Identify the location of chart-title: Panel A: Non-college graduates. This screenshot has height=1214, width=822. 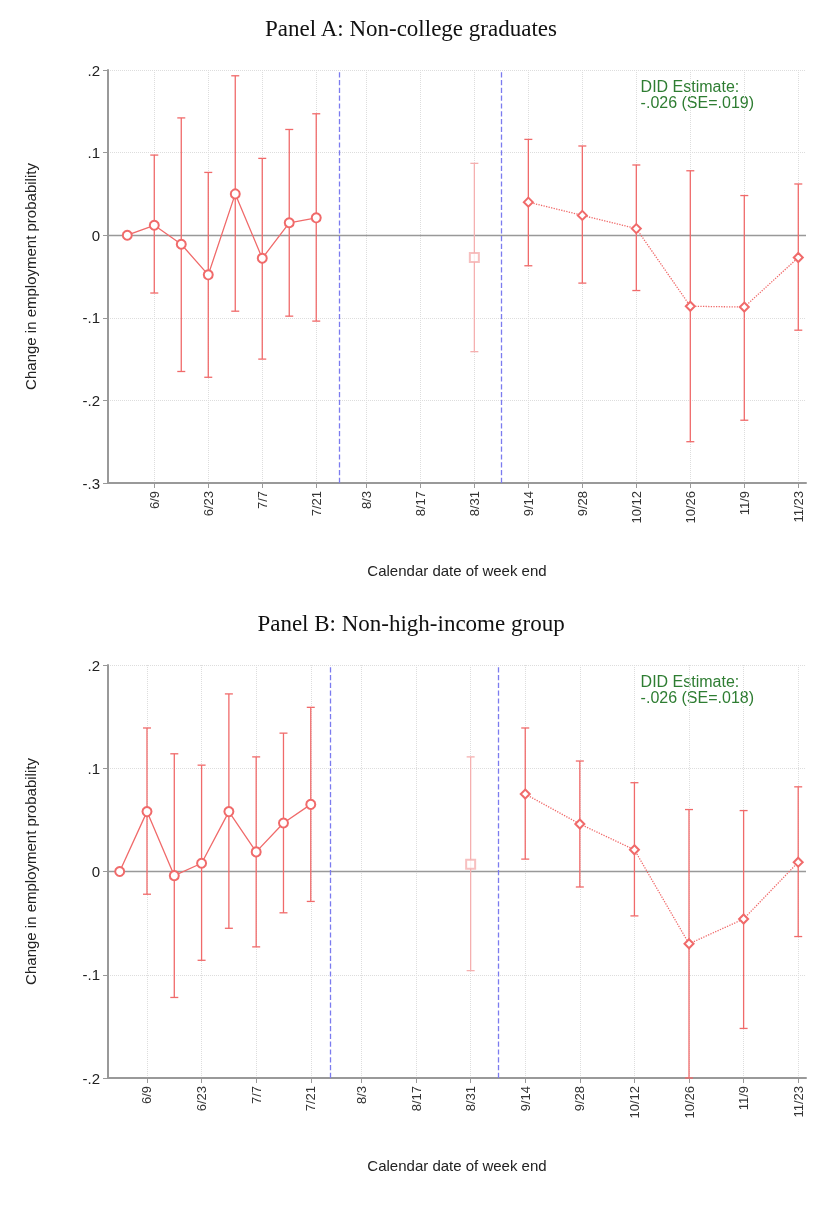
(411, 28).